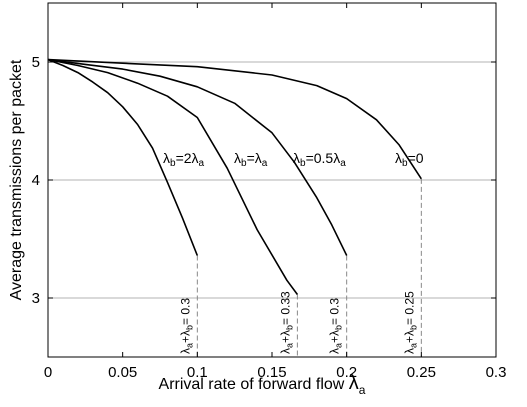  I want to click on y-tick-label: 5, so click(36, 62).